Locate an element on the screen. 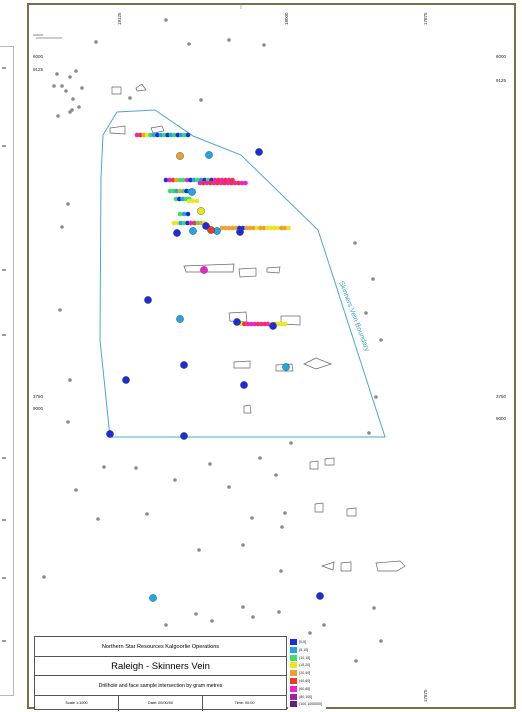 The width and height of the screenshot is (522, 712). scale-text: Scale 1:1000 is located at coordinates (77, 703).